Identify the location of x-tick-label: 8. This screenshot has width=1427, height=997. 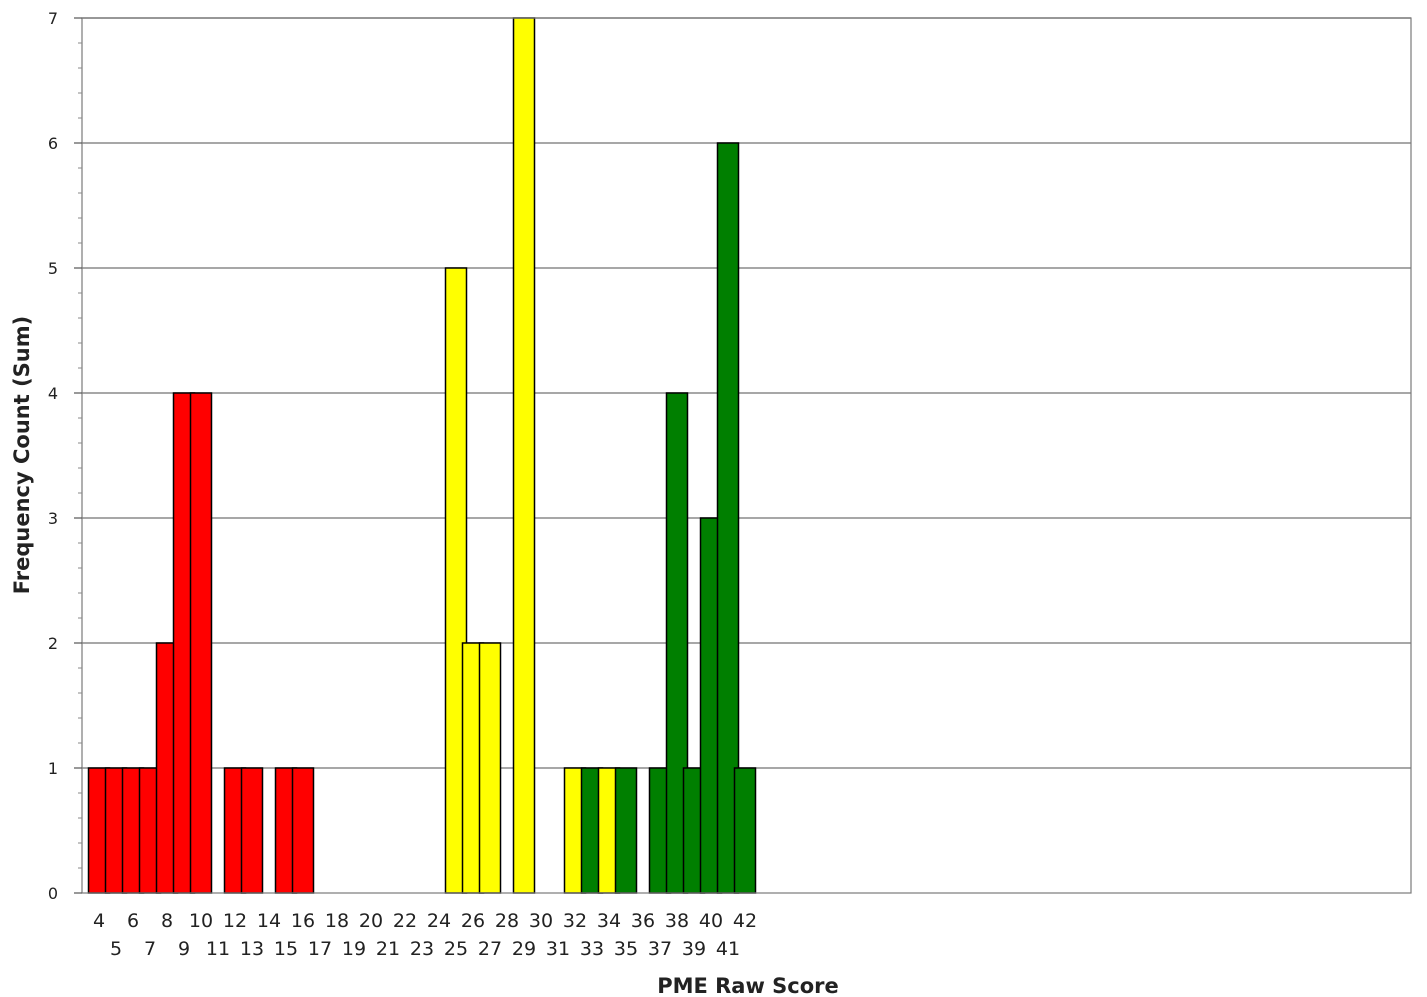
(167, 921).